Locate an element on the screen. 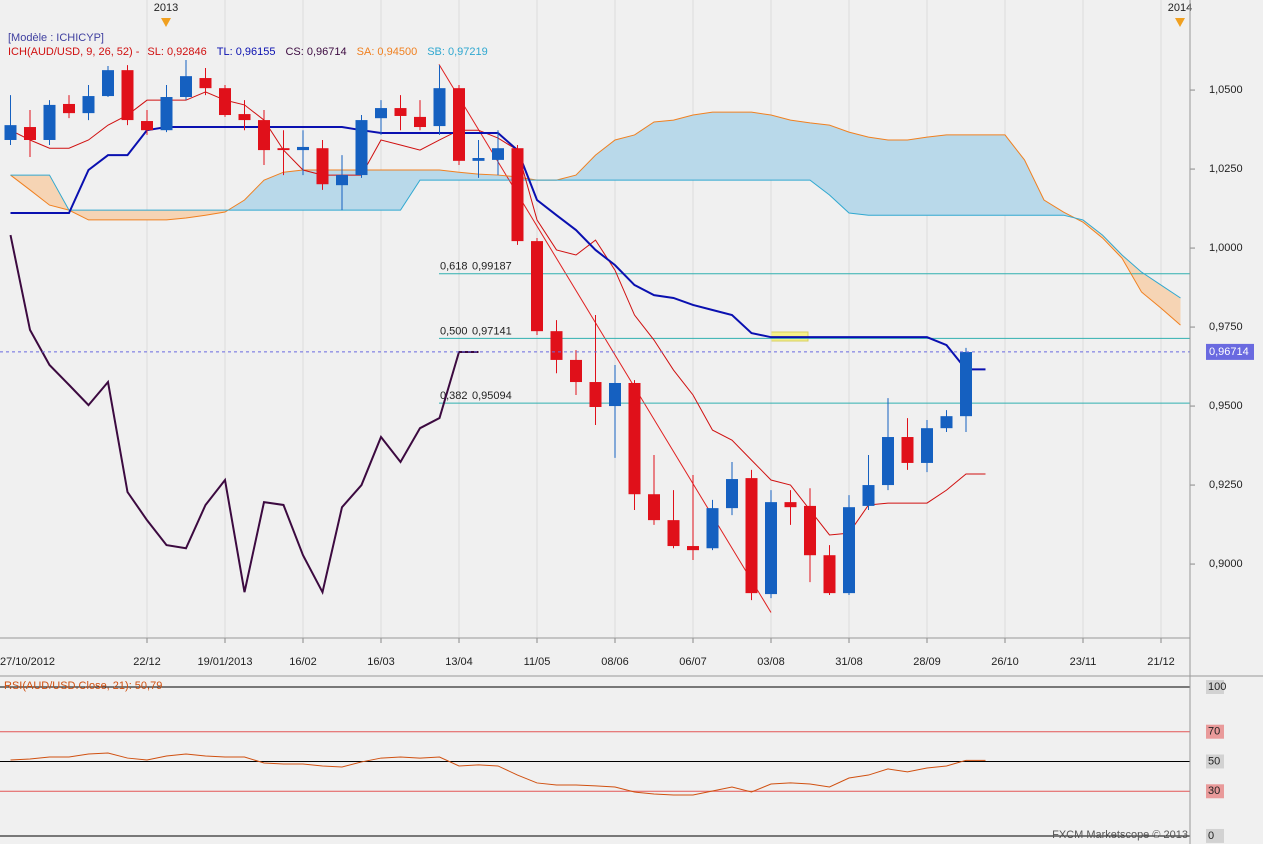 The image size is (1263, 844). fib-value: 0,97141 is located at coordinates (492, 331).